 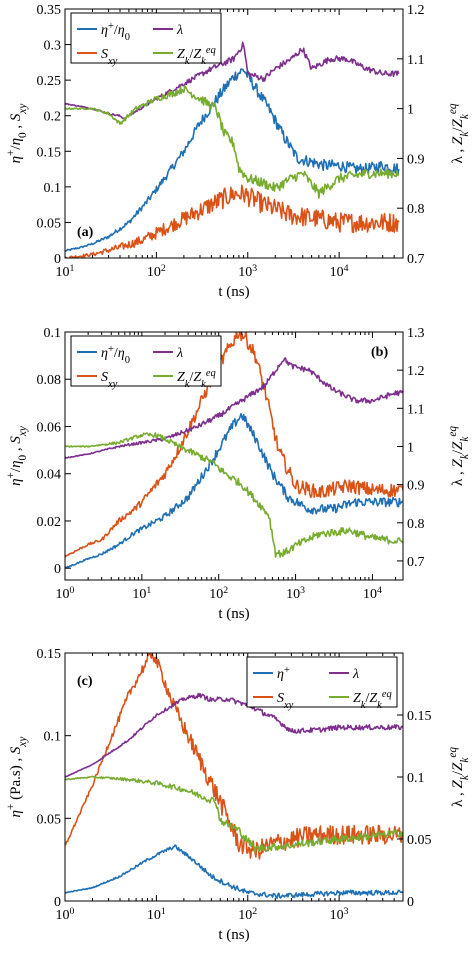 I want to click on y-right-tick-label: 0.1, so click(x=416, y=778).